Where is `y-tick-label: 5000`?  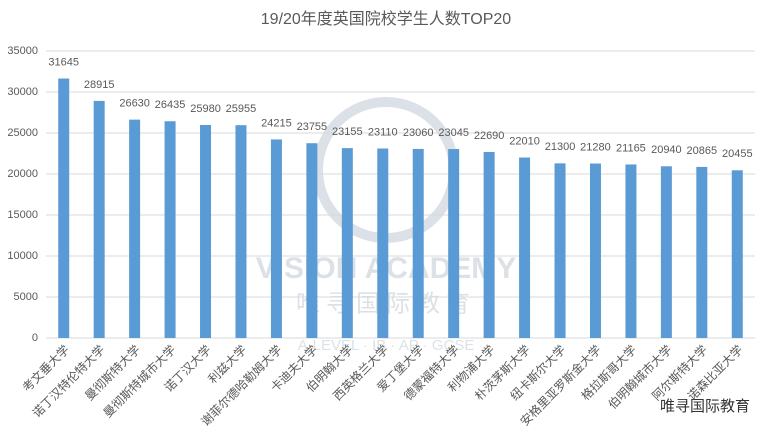 y-tick-label: 5000 is located at coordinates (26, 297).